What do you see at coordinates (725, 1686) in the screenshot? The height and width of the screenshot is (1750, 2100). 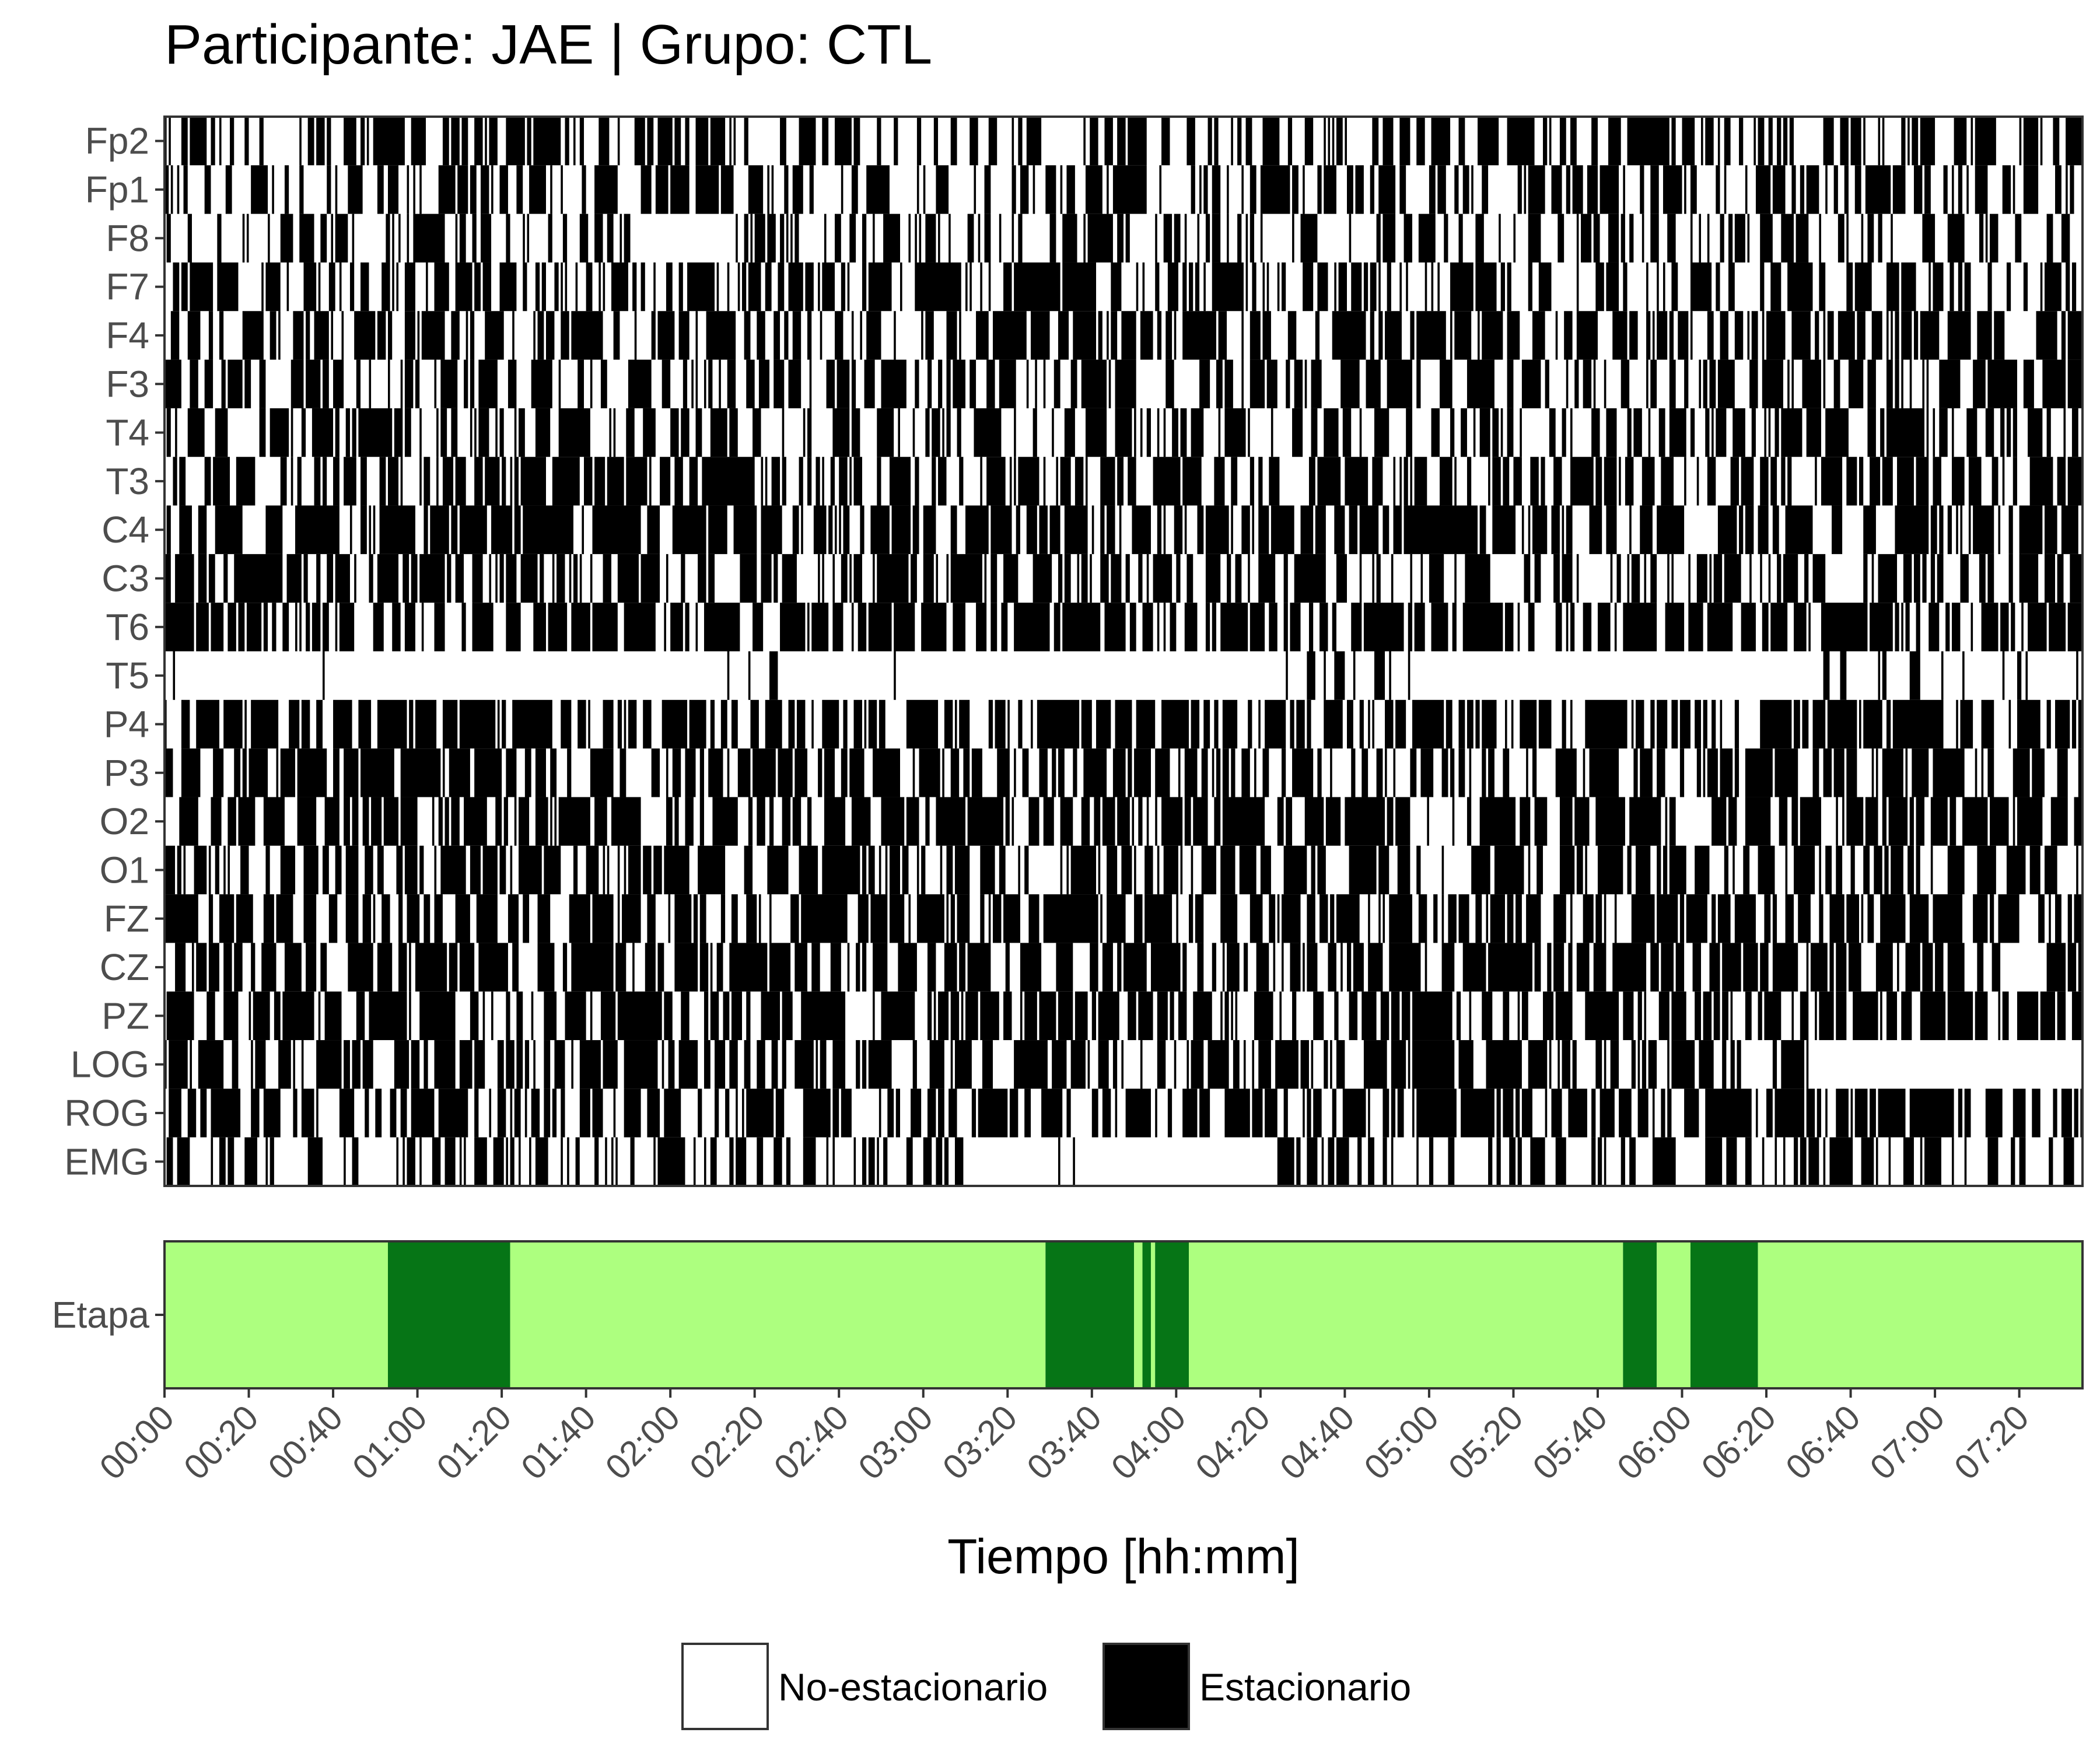 I see `legend-key-non-stationary` at bounding box center [725, 1686].